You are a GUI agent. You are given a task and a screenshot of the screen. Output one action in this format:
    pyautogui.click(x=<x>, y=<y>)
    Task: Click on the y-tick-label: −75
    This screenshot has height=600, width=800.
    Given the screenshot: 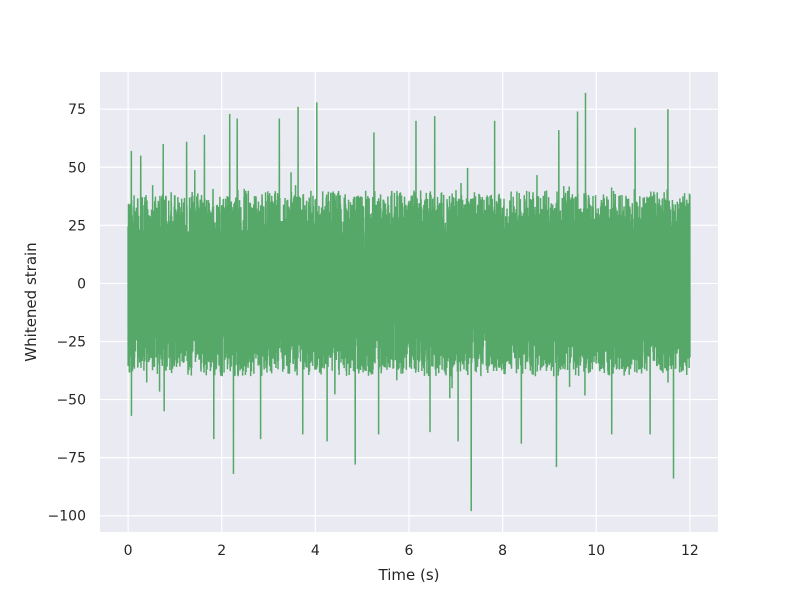 What is the action you would take?
    pyautogui.click(x=71, y=459)
    